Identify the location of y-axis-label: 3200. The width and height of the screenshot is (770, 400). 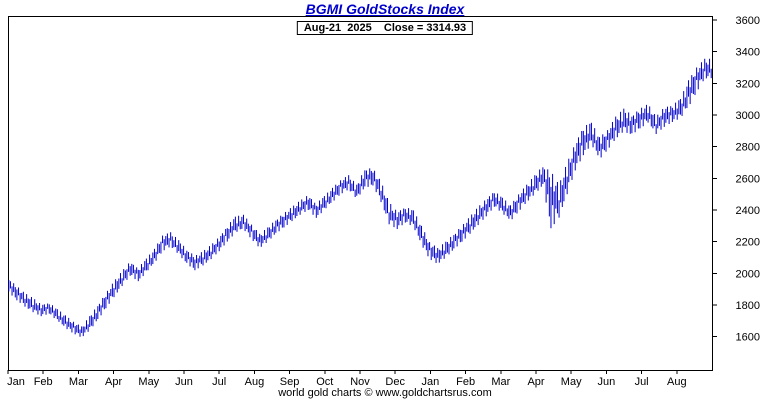
(748, 84).